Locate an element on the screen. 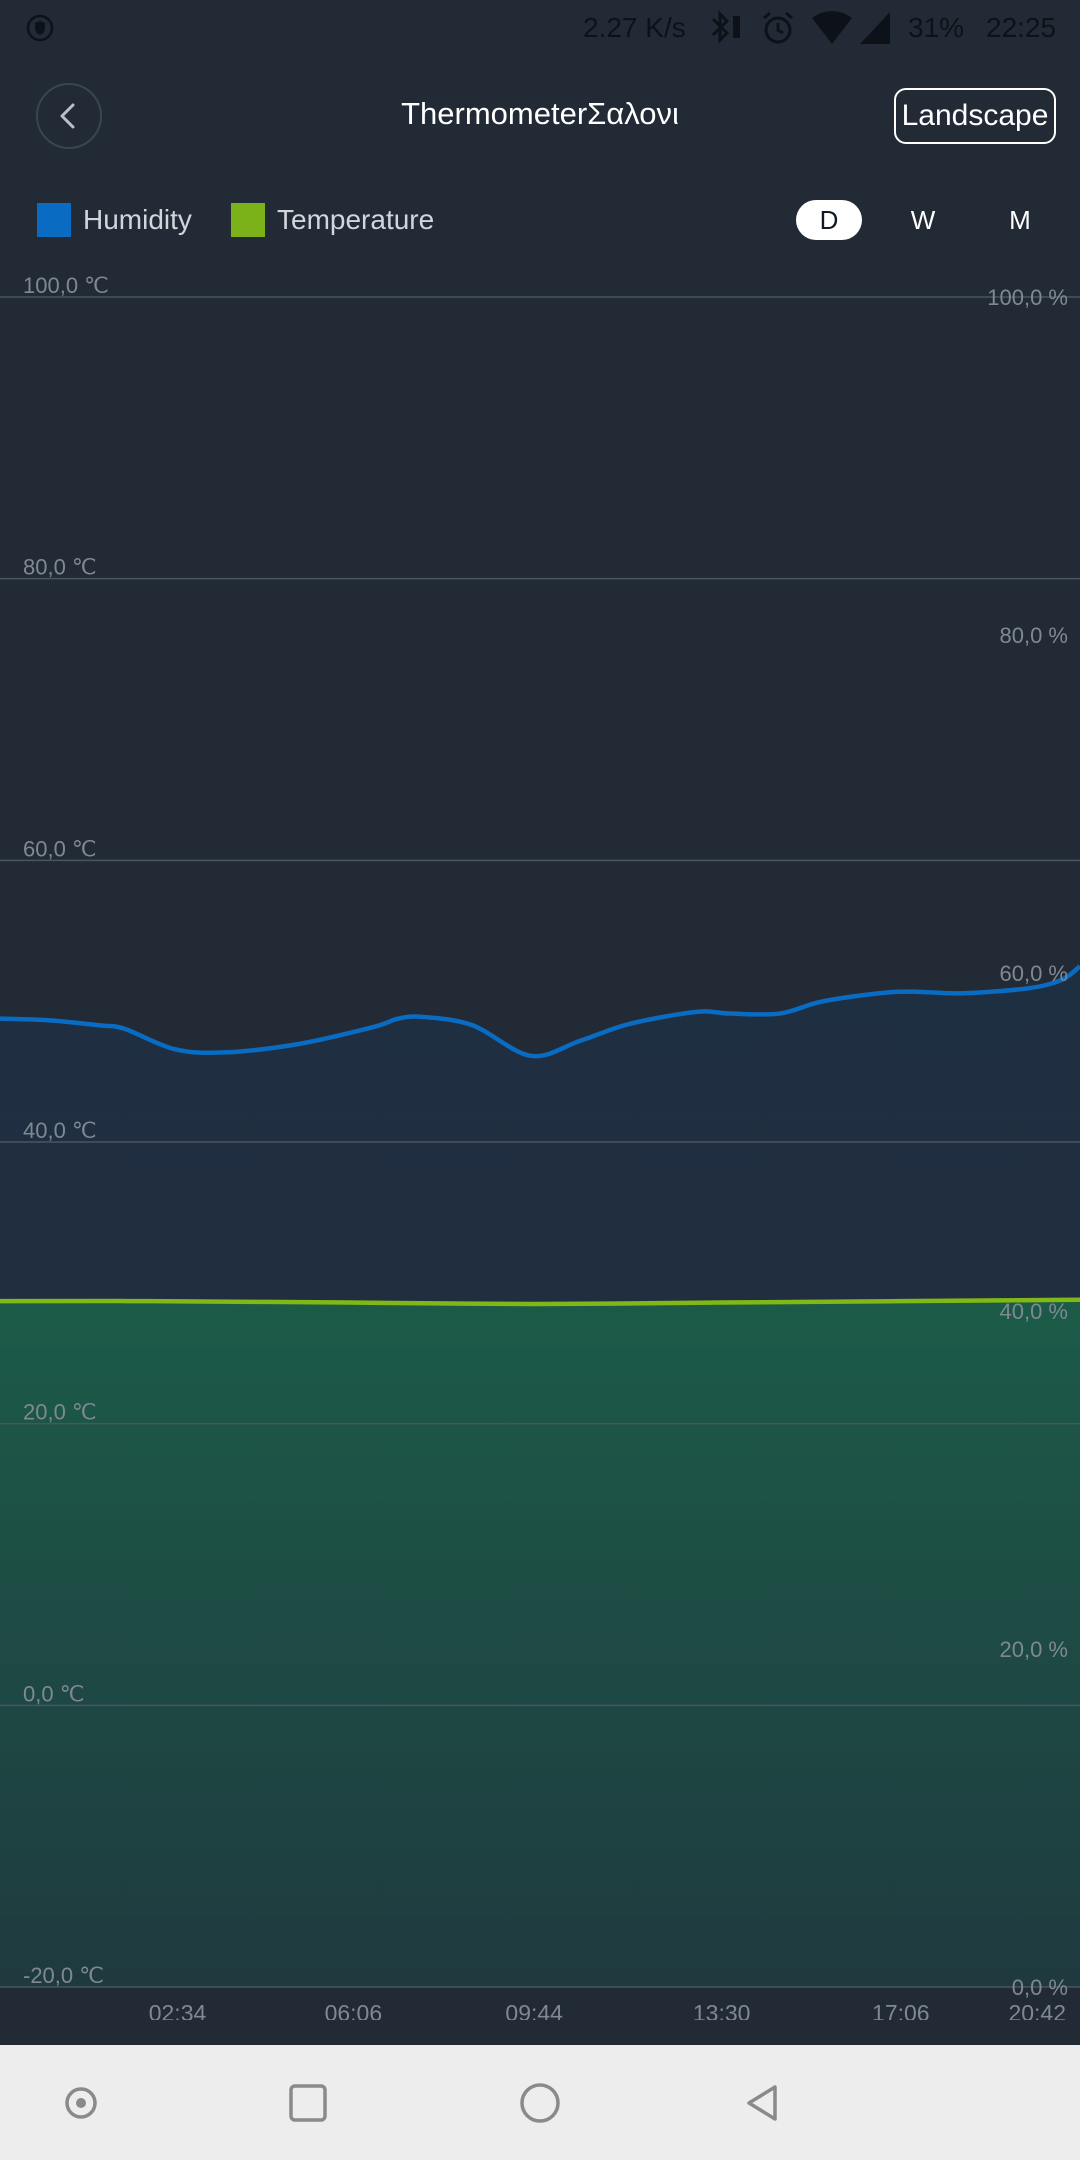 The height and width of the screenshot is (2160, 1080). bluetooth-icon is located at coordinates (725, 27).